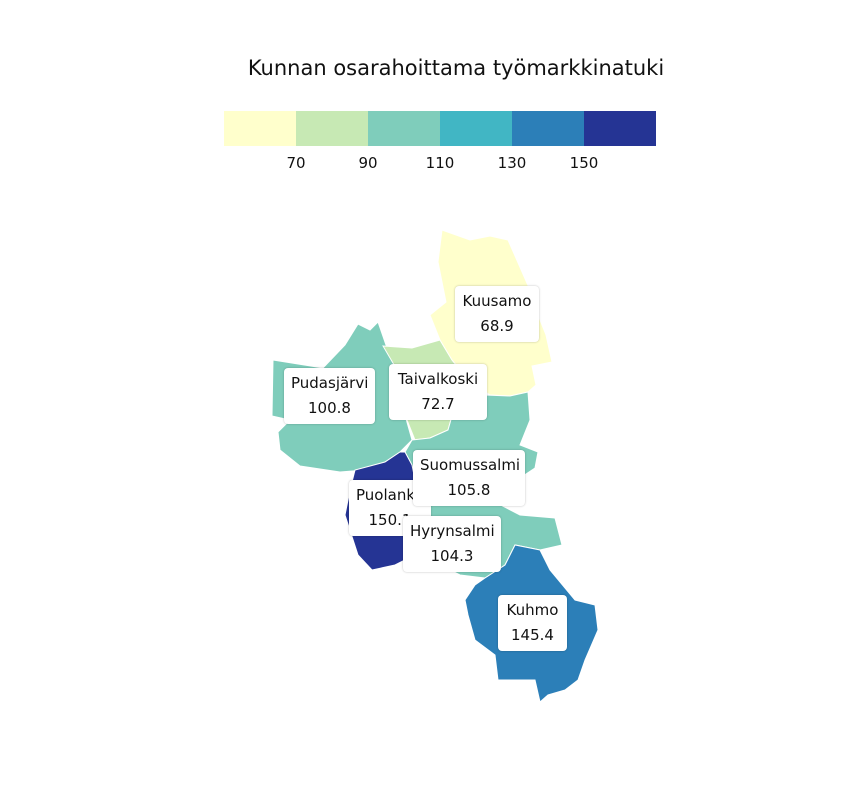 The width and height of the screenshot is (864, 792). What do you see at coordinates (512, 163) in the screenshot?
I see `legend-tick-130: 130` at bounding box center [512, 163].